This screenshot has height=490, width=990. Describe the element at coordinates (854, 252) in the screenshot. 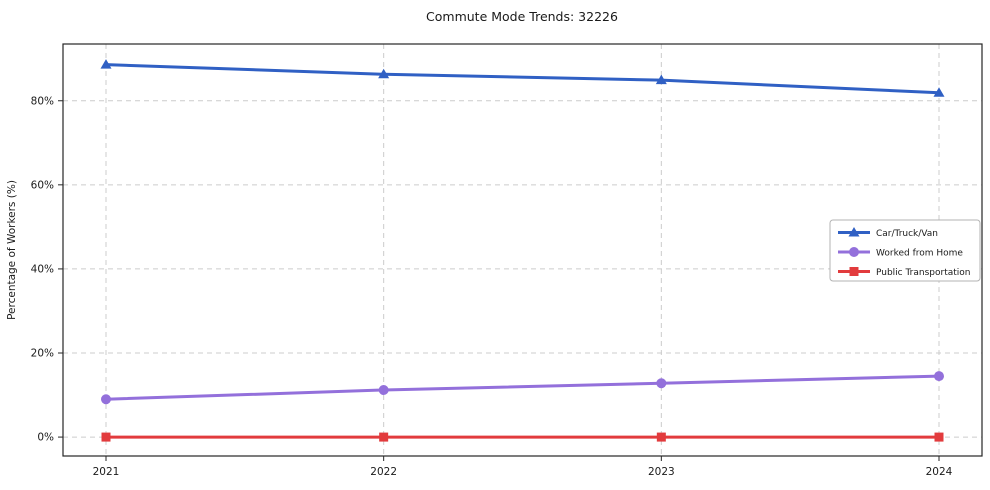

I see `legend-marker-worked-from-home` at that location.